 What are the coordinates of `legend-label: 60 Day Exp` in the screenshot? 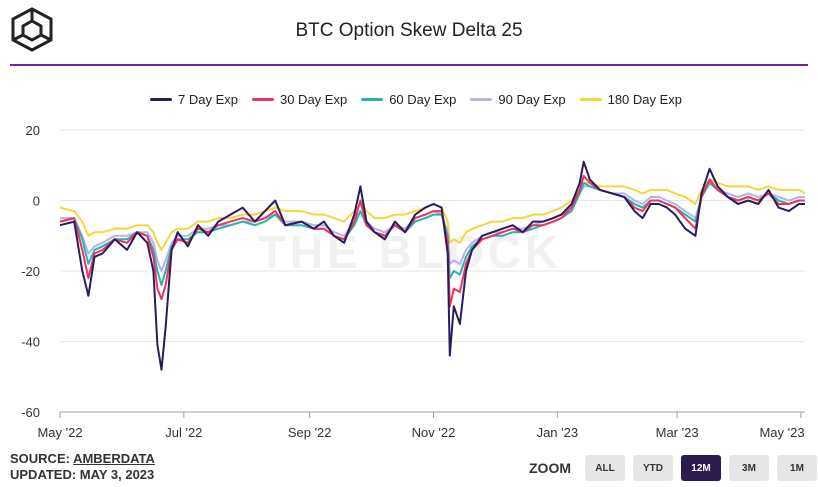 It's located at (423, 99).